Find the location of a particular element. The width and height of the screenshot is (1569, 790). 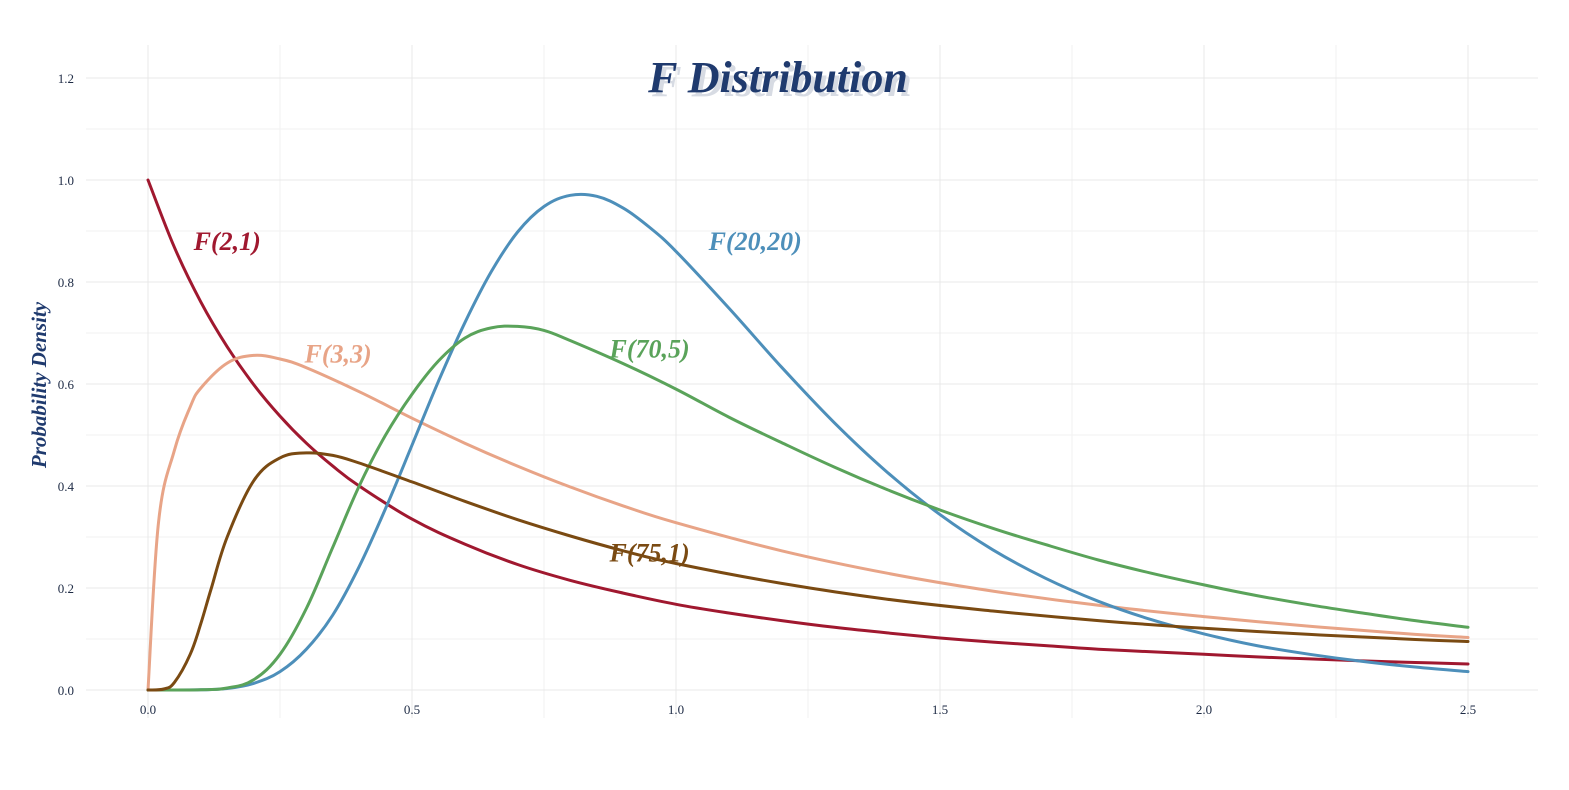

y-tick-label: 0.6 is located at coordinates (66, 384).